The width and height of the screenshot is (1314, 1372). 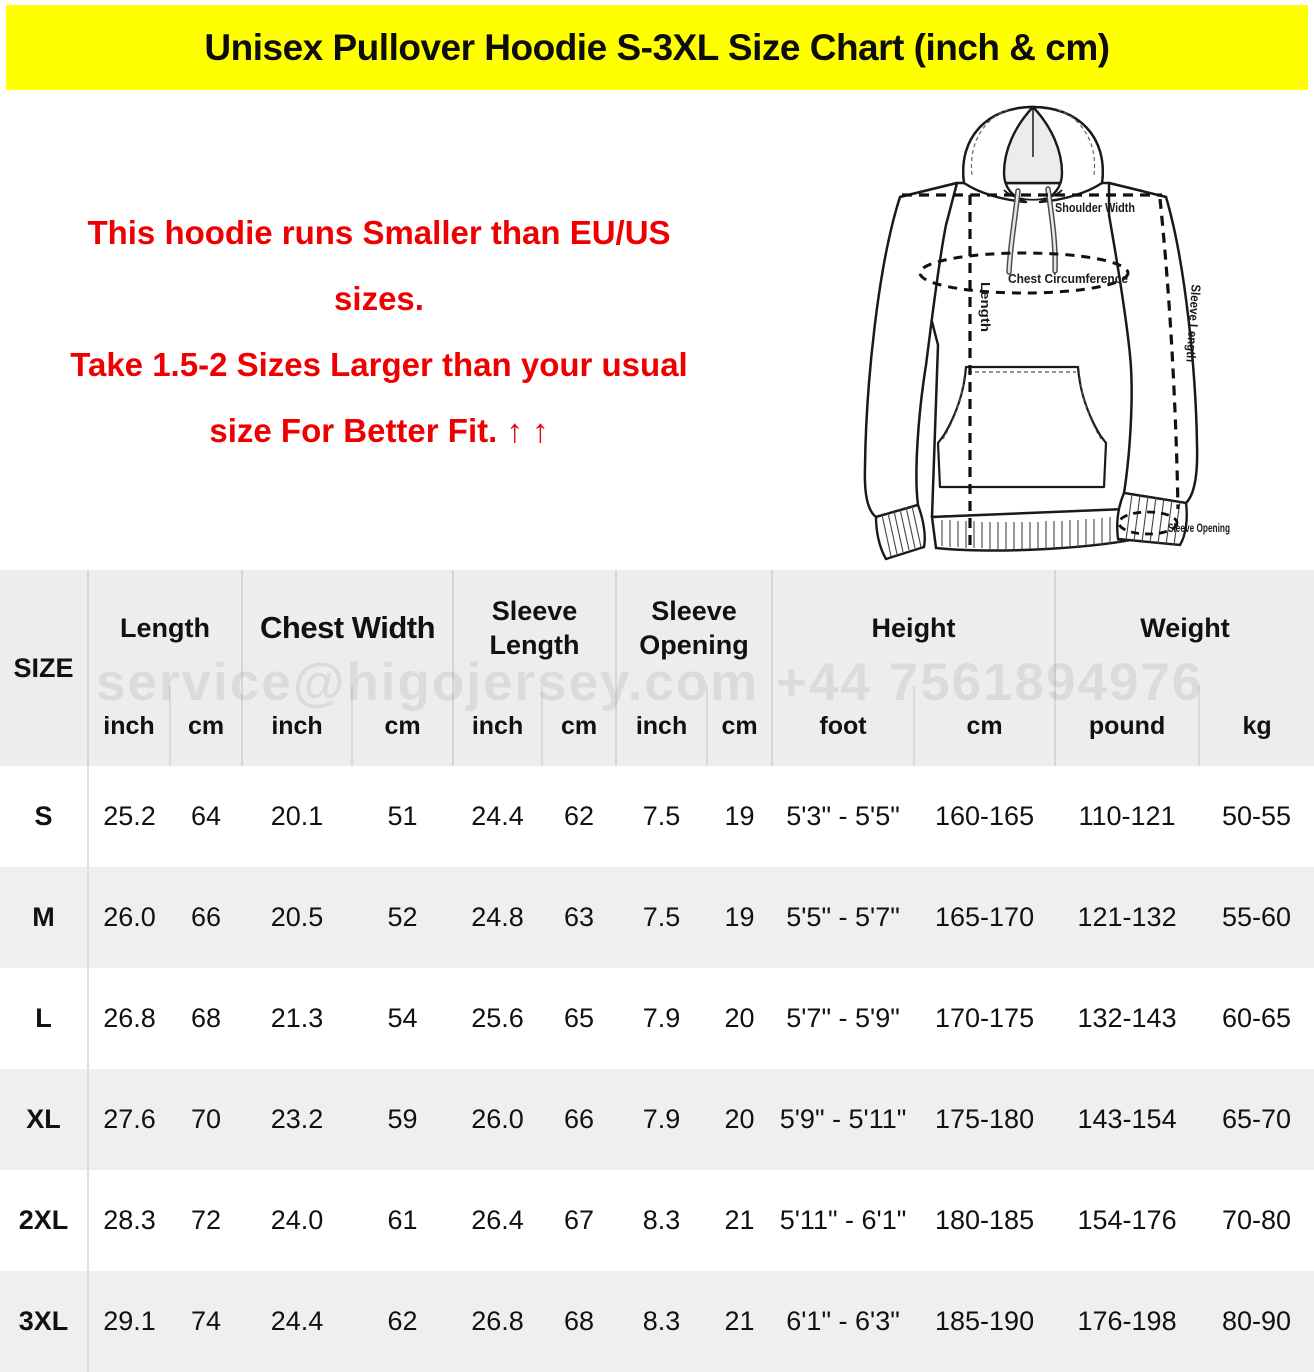 I want to click on size-label: L, so click(x=43, y=1018).